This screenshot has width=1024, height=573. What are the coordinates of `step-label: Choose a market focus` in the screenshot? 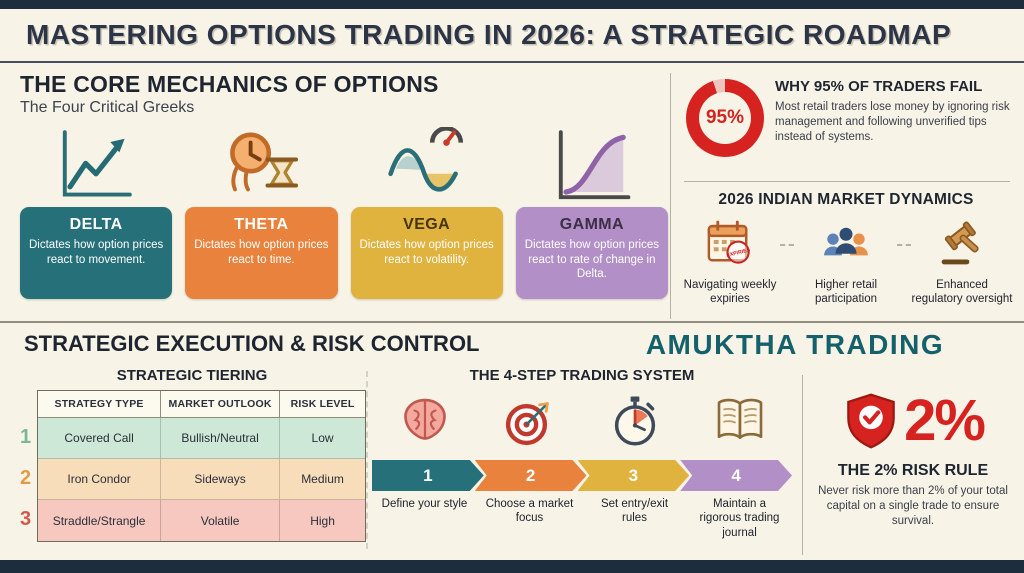 It's located at (529, 511).